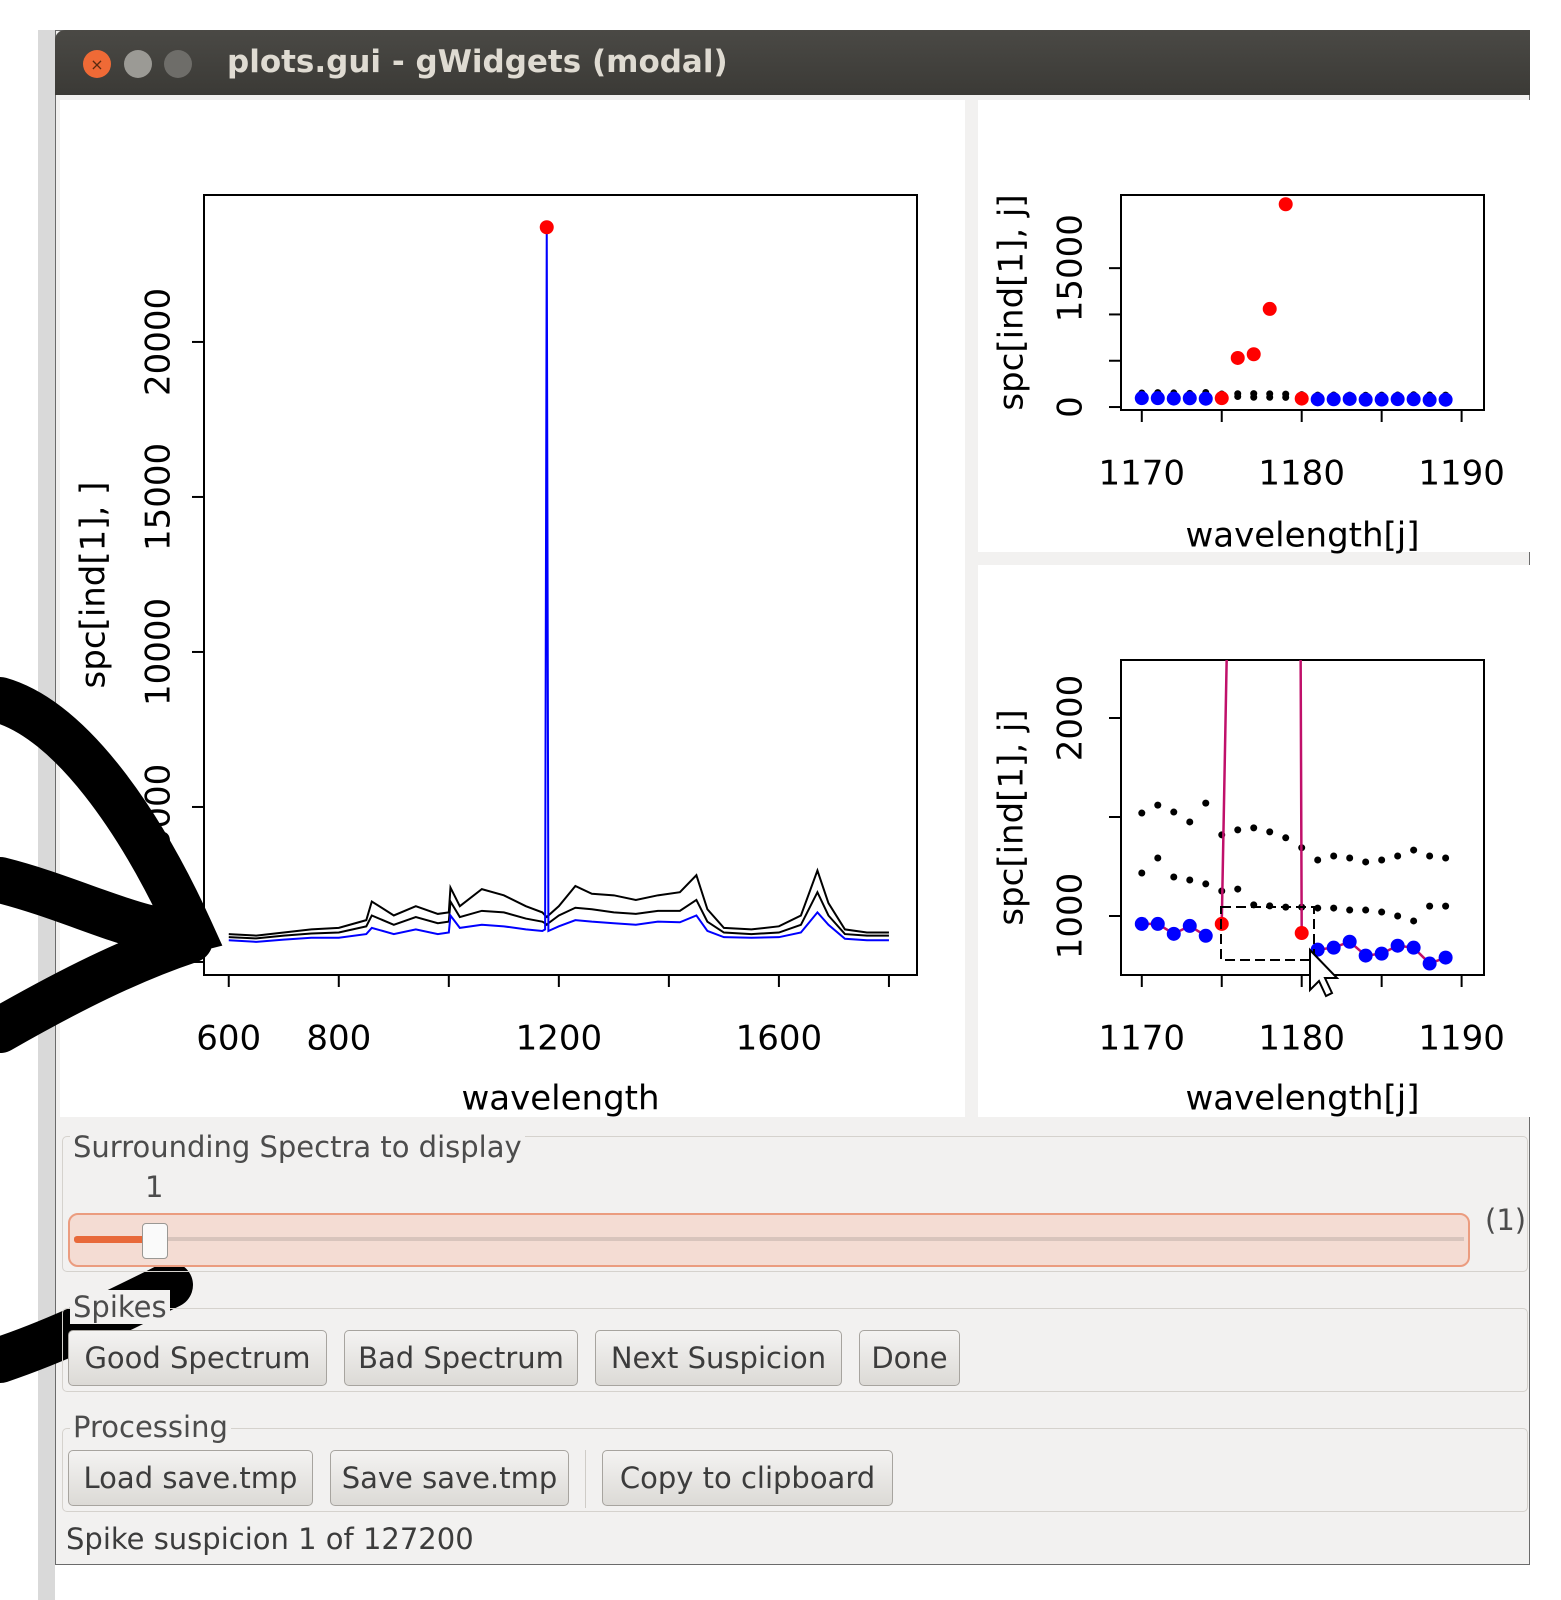 The height and width of the screenshot is (1600, 1561). What do you see at coordinates (1071, 407) in the screenshot?
I see `y-tick-label: 0` at bounding box center [1071, 407].